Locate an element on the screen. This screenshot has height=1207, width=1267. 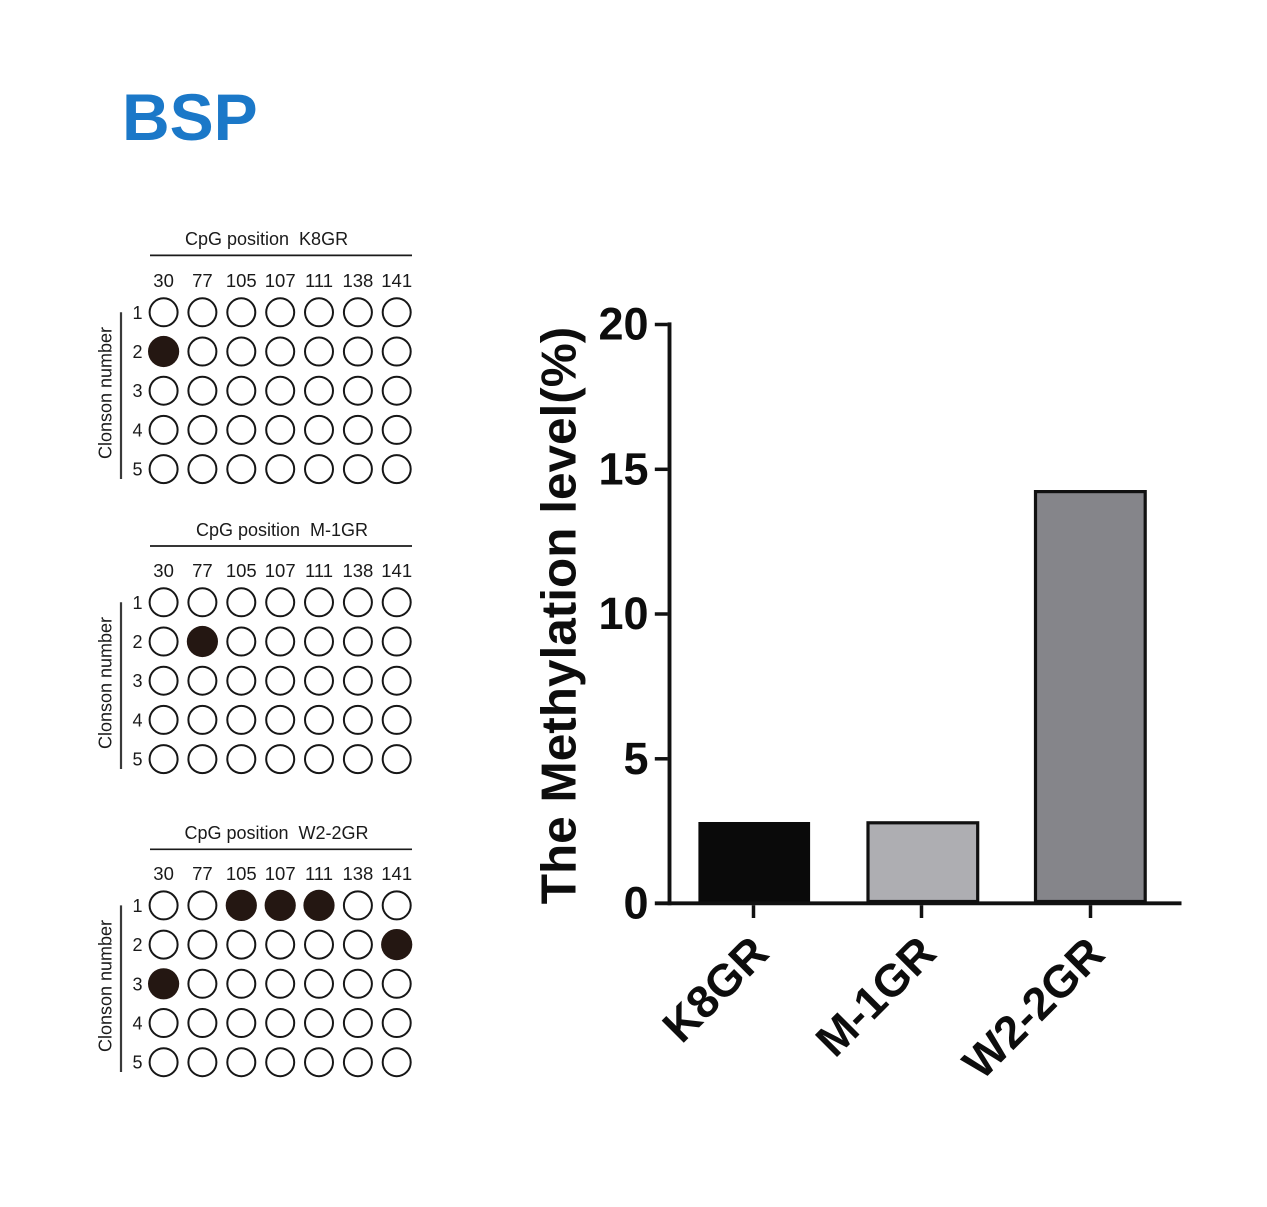
svg-text: CpG position M-1GR is located at coordinates (282, 530).